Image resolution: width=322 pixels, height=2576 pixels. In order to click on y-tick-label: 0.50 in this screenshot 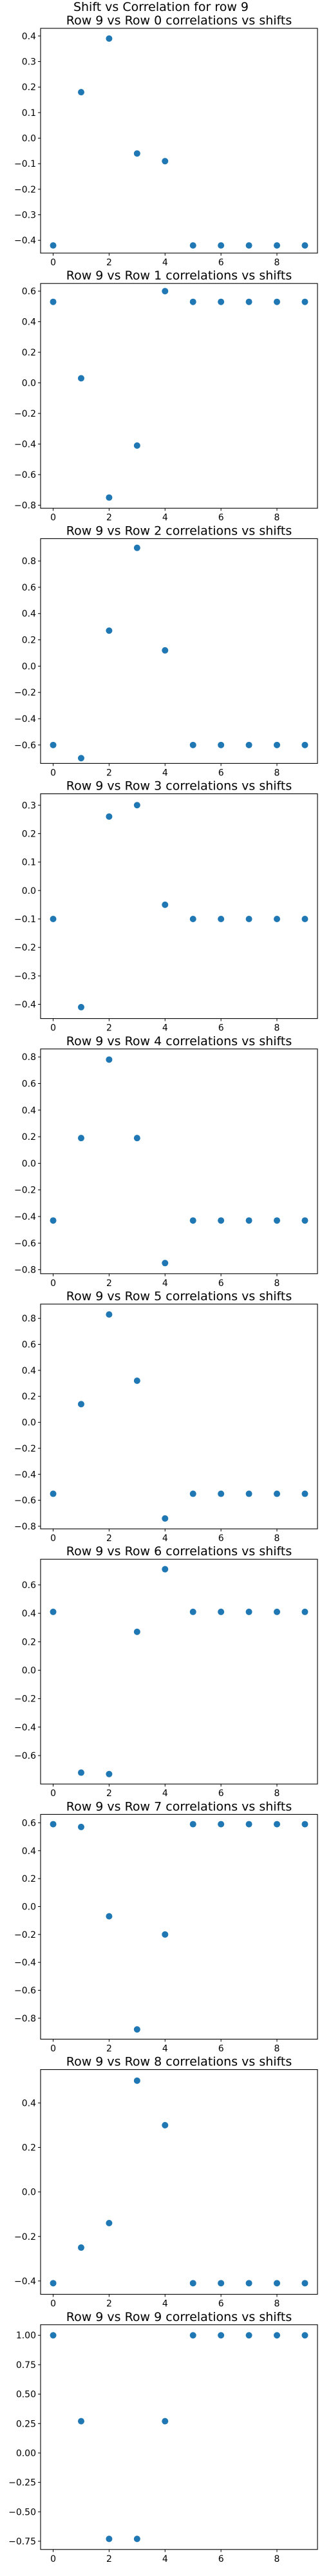, I will do `click(26, 2395)`.